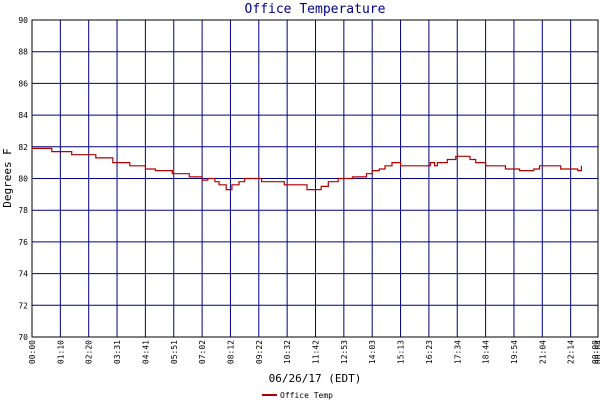  I want to click on x-tick-label: 02:20, so click(89, 352).